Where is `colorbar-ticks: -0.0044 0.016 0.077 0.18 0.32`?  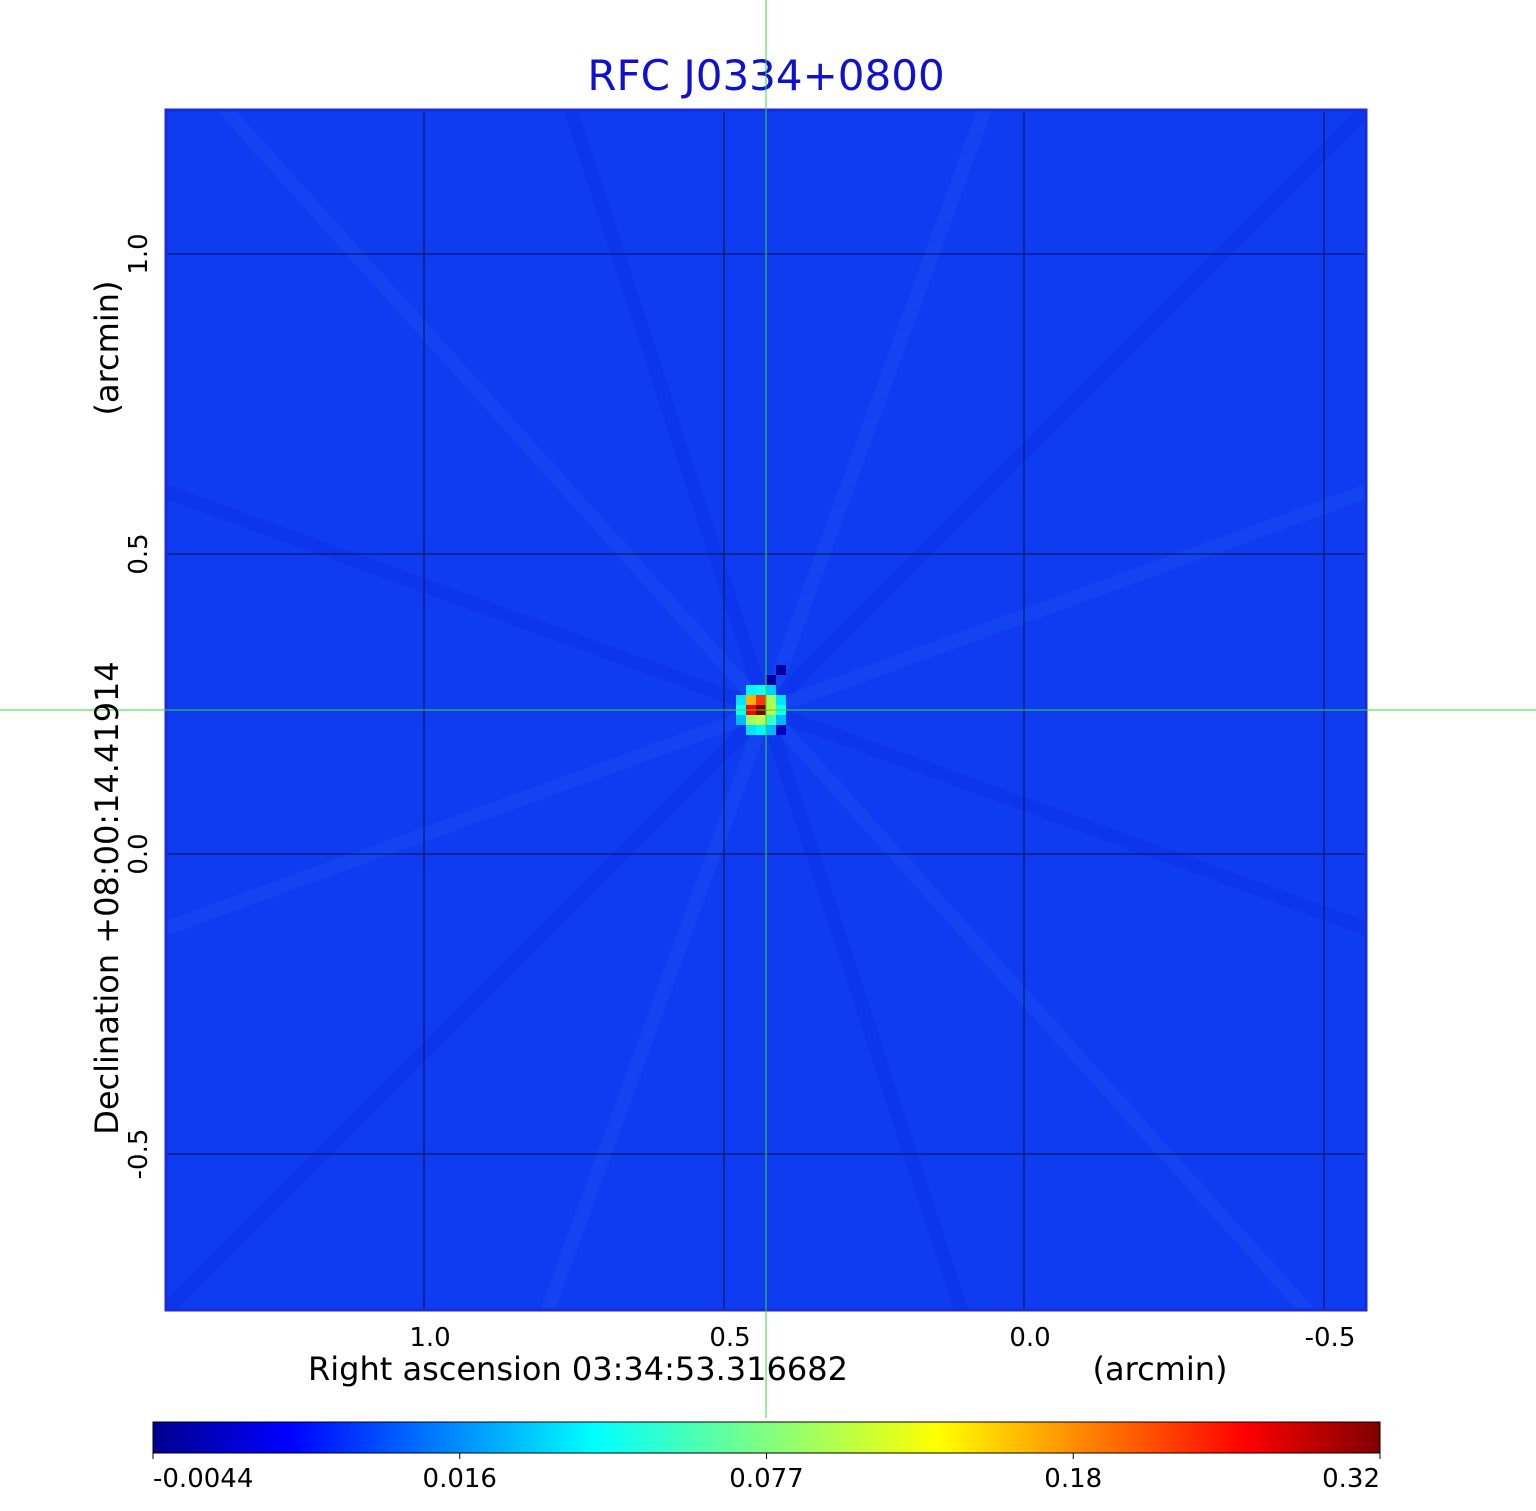
colorbar-ticks: -0.0044 0.016 0.077 0.18 0.32 is located at coordinates (766, 1473).